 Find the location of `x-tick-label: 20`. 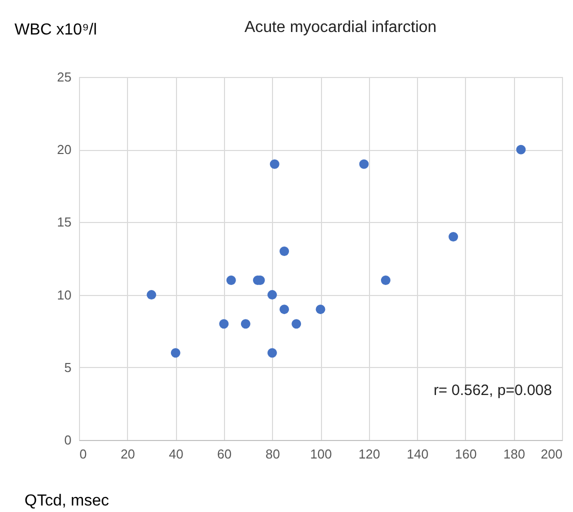

x-tick-label: 20 is located at coordinates (128, 454).